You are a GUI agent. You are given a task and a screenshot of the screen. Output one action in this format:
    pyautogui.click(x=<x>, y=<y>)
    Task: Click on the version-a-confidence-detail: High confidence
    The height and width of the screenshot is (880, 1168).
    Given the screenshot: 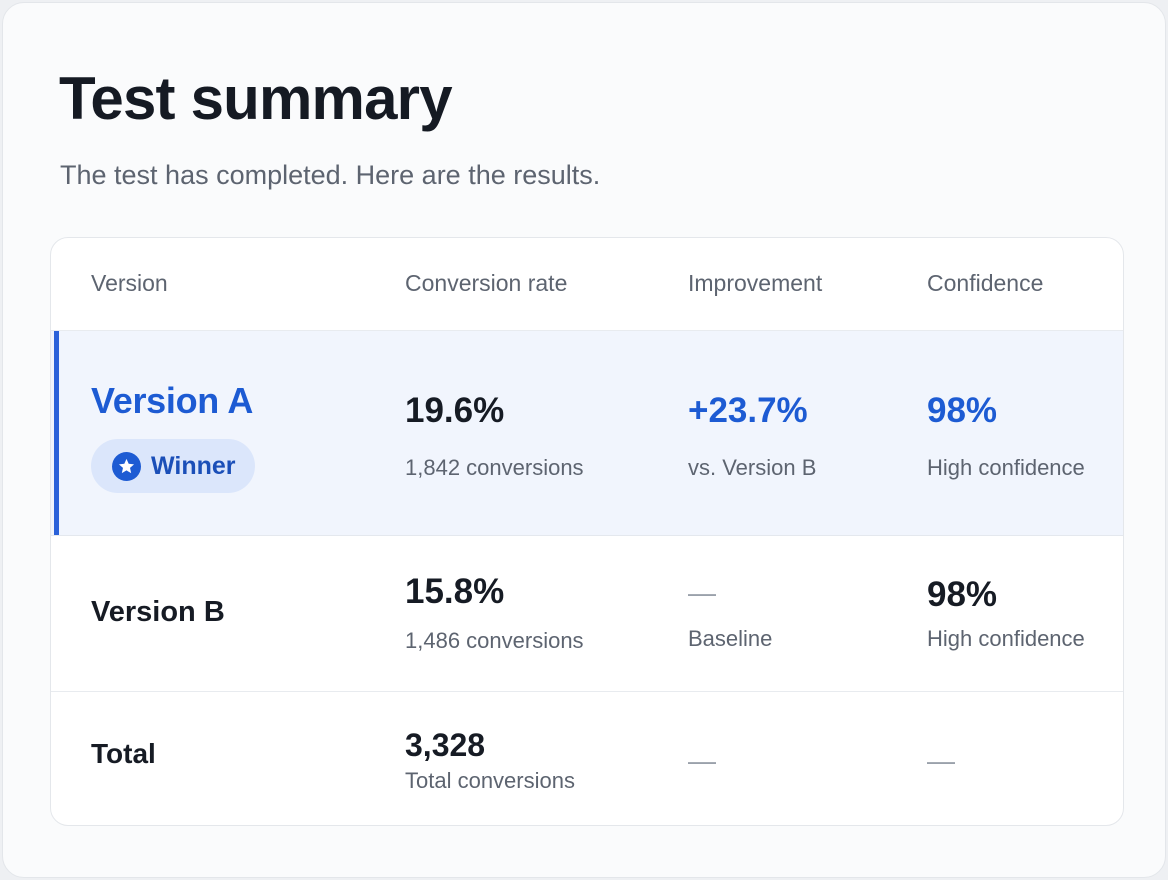 What is the action you would take?
    pyautogui.click(x=1006, y=467)
    